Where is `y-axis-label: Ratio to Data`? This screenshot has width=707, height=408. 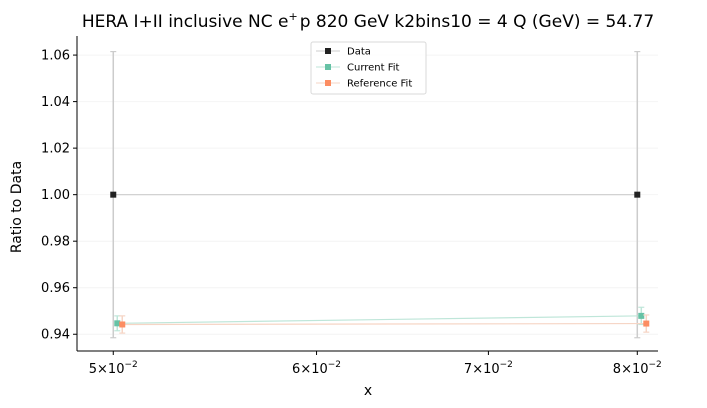
y-axis-label: Ratio to Data is located at coordinates (17, 207).